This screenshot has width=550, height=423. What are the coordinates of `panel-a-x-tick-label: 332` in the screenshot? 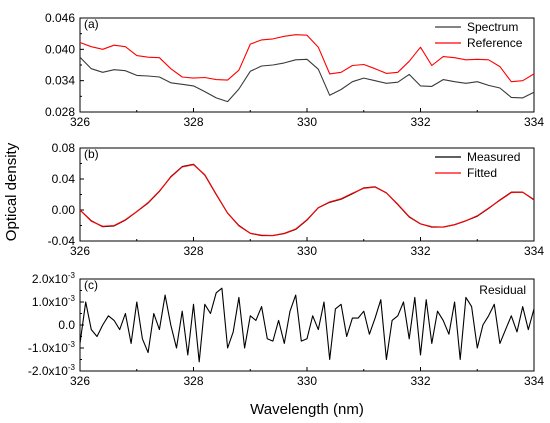 It's located at (420, 122).